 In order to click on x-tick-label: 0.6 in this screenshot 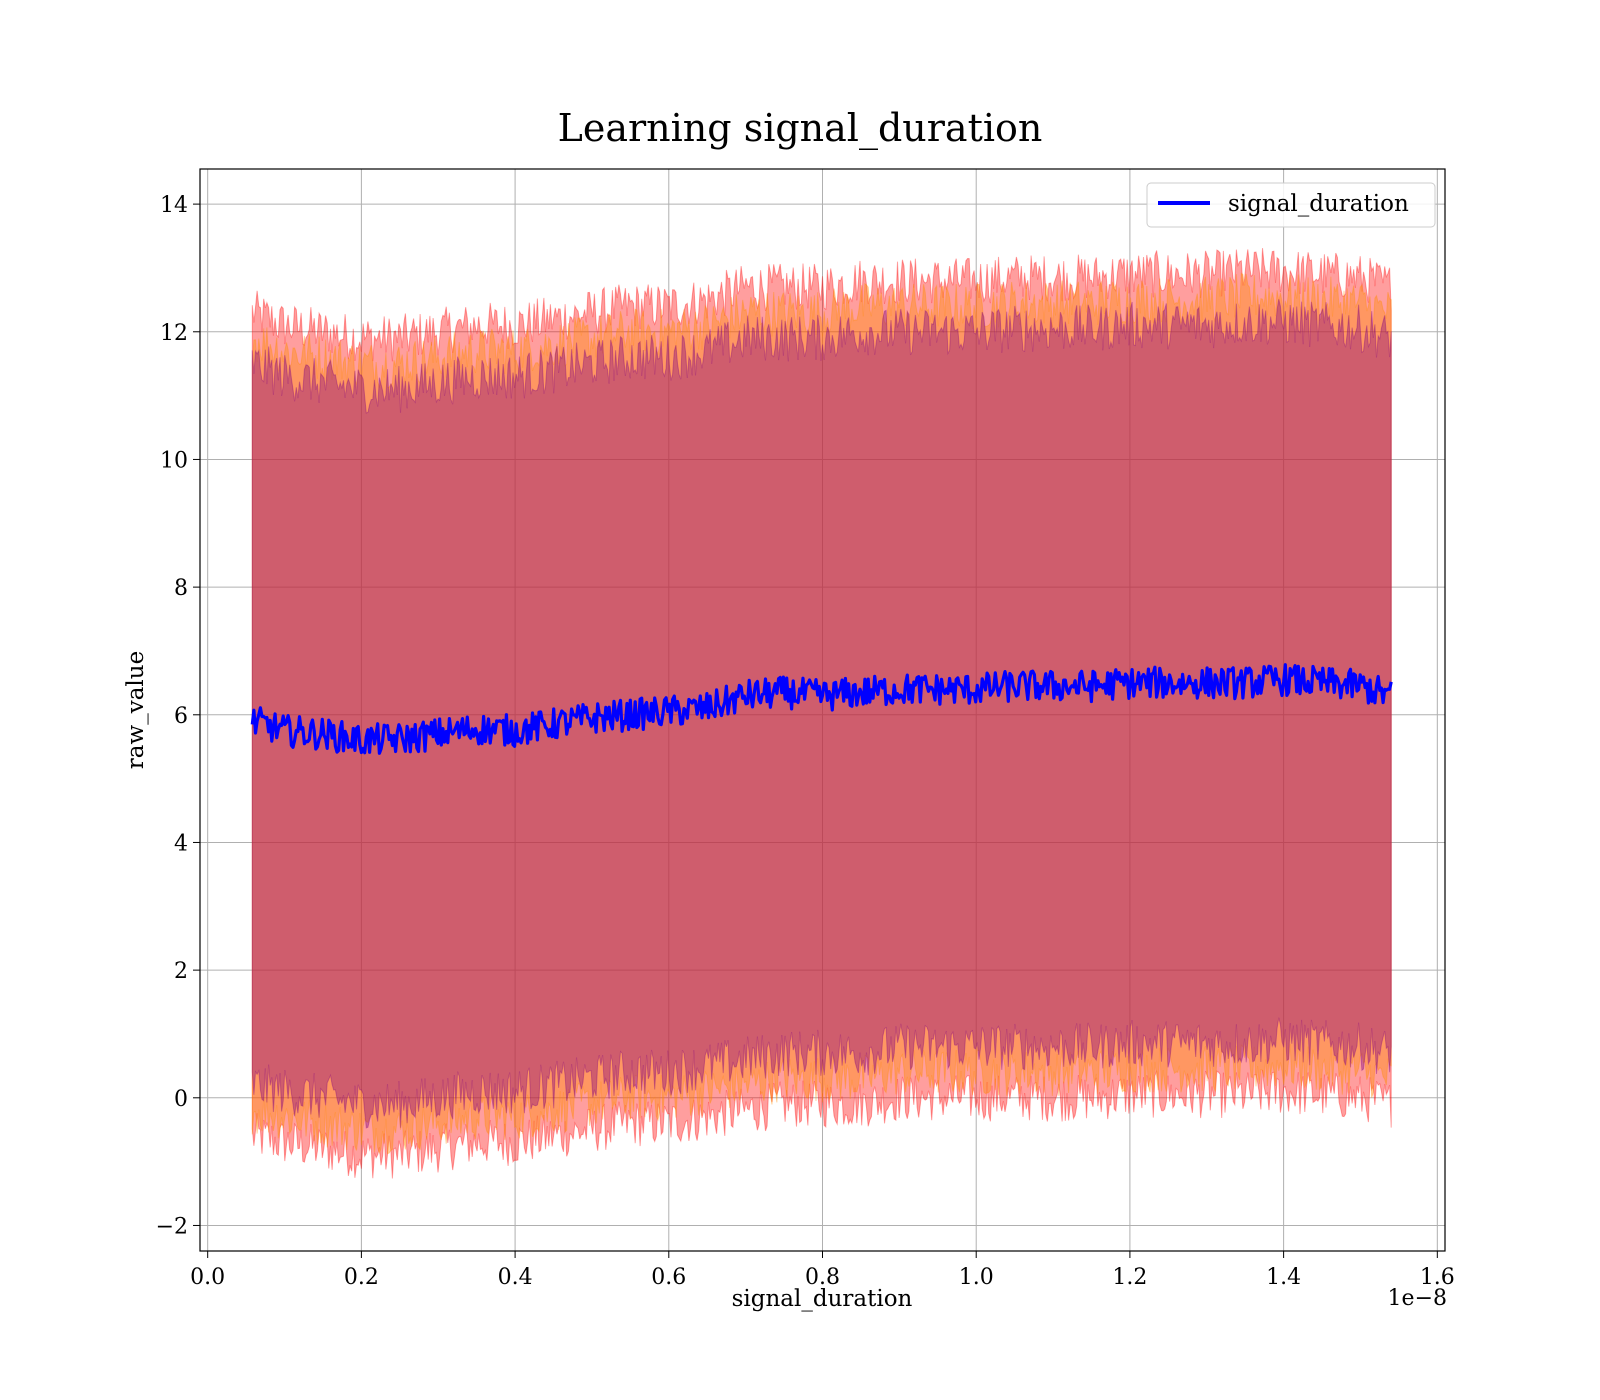, I will do `click(668, 1277)`.